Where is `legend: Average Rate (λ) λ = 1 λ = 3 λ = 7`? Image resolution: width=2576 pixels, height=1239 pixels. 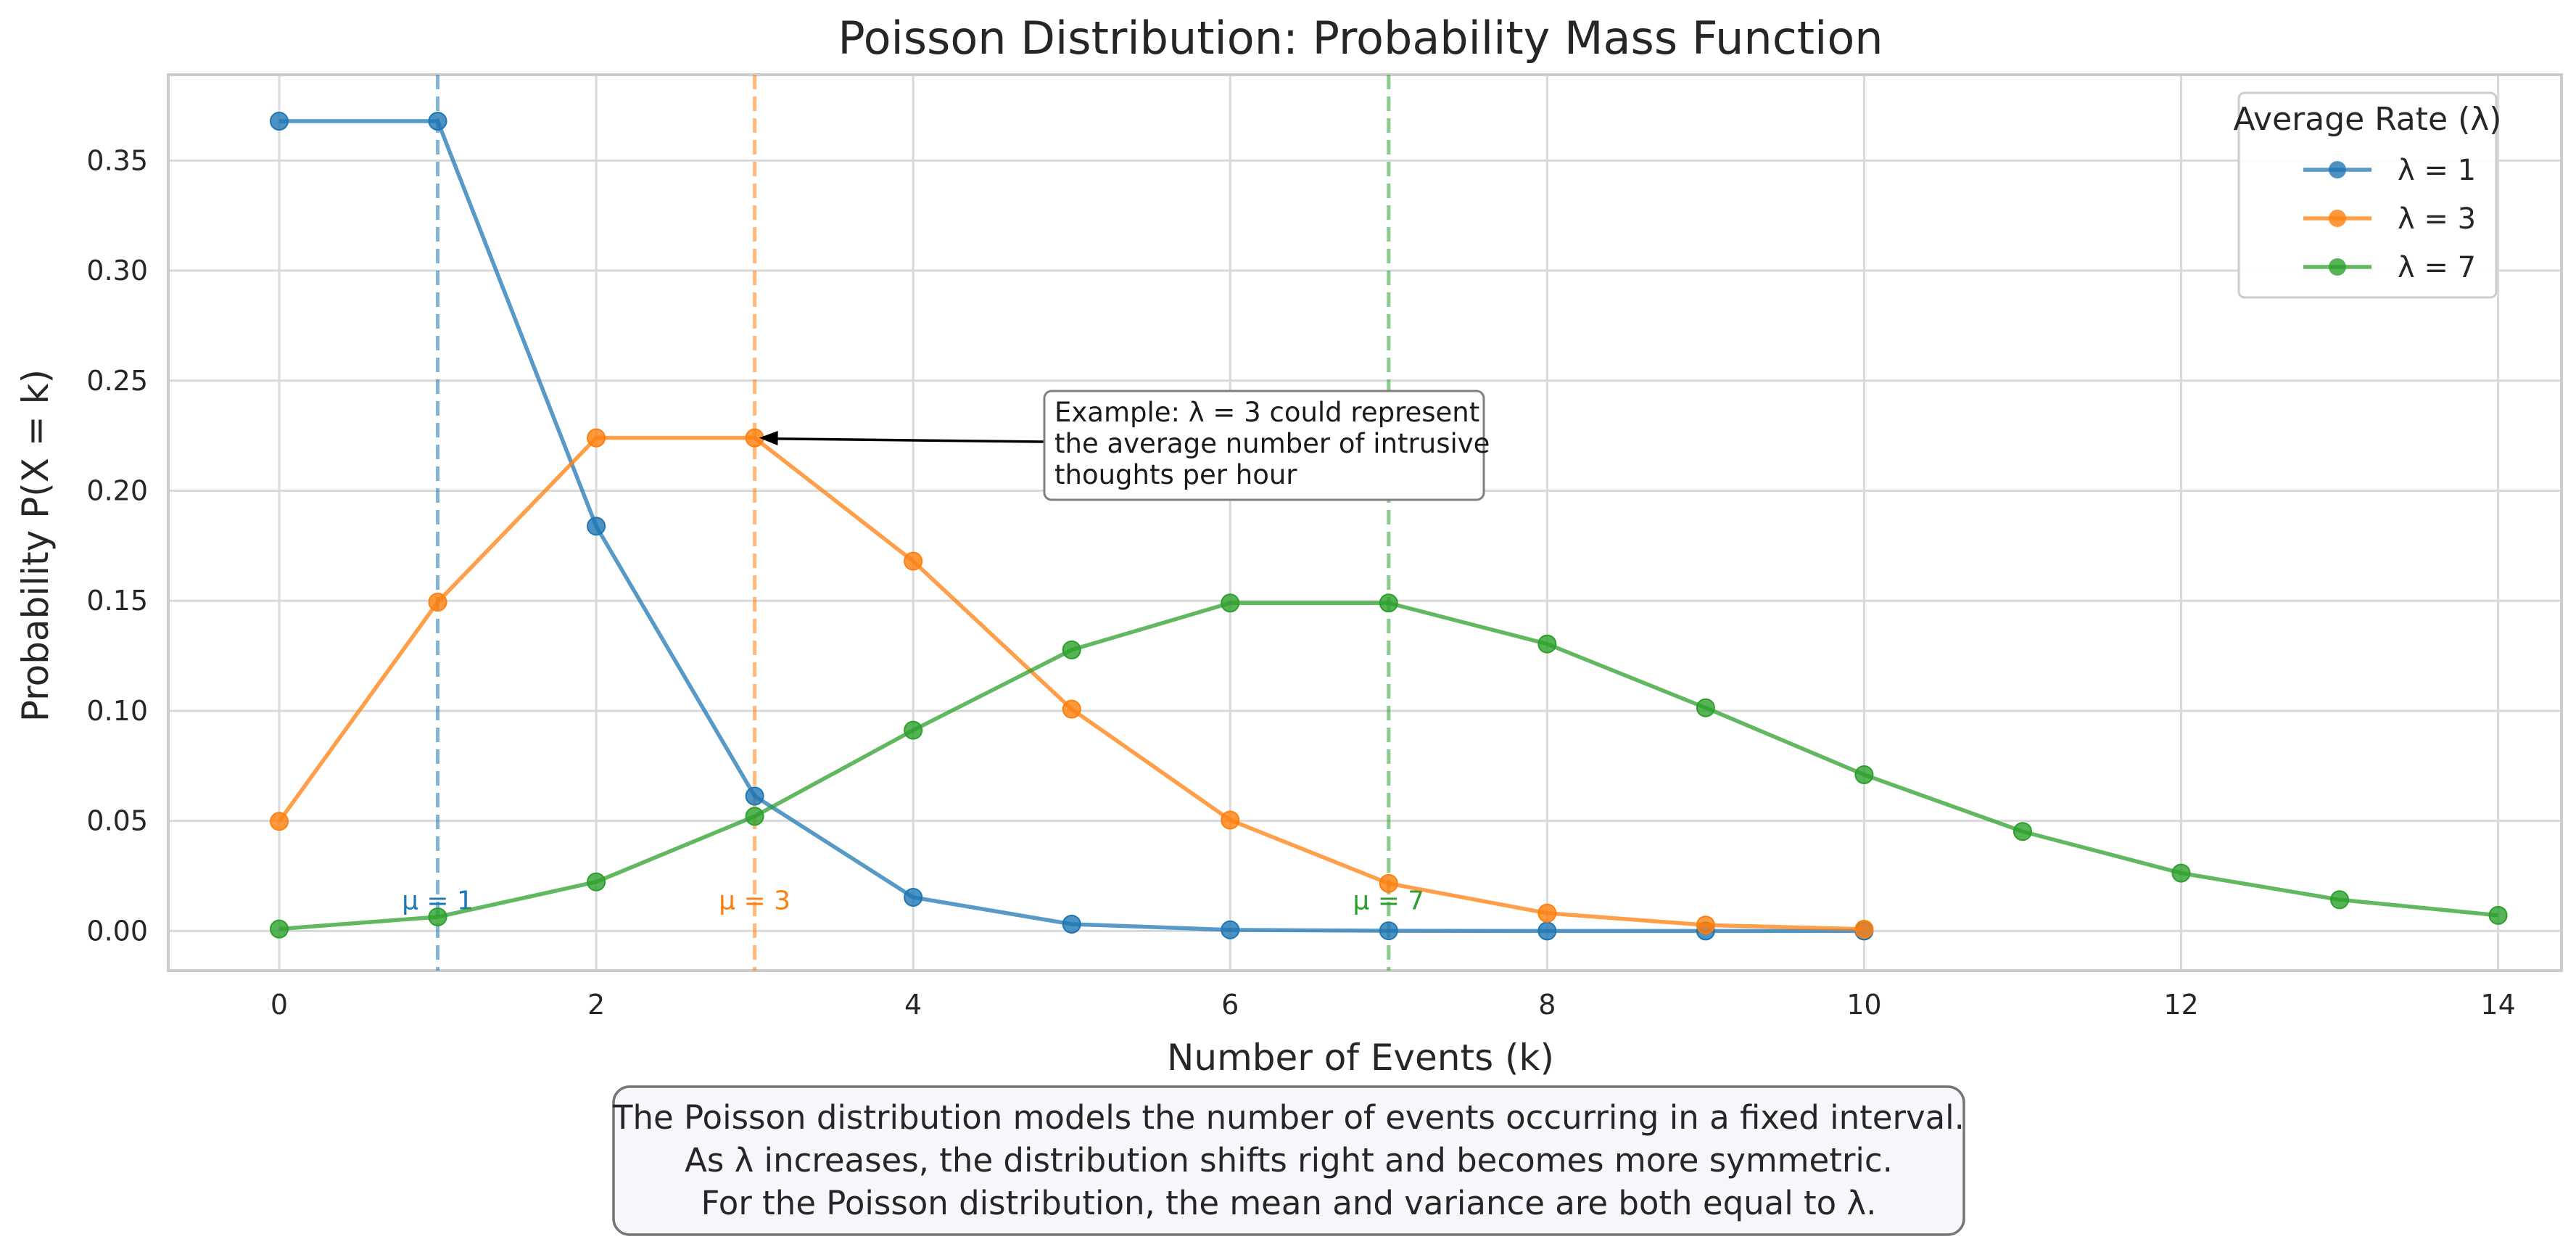
legend: Average Rate (λ) λ = 1 λ = 3 λ = 7 is located at coordinates (2368, 195).